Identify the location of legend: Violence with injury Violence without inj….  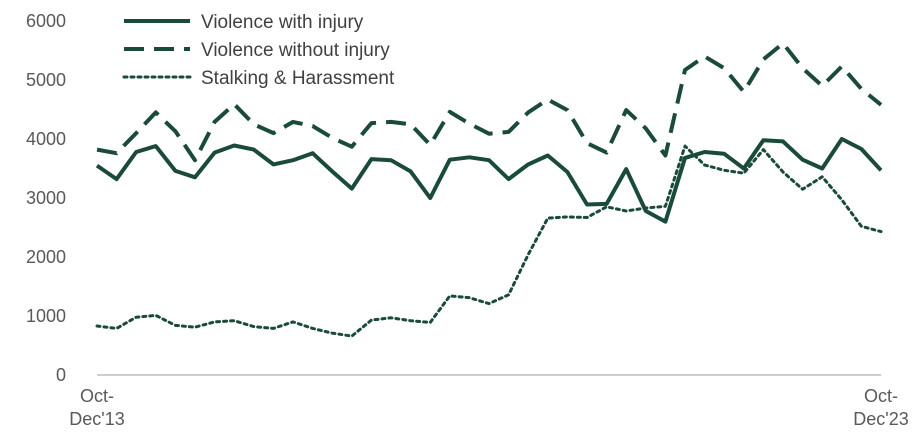
(258, 50).